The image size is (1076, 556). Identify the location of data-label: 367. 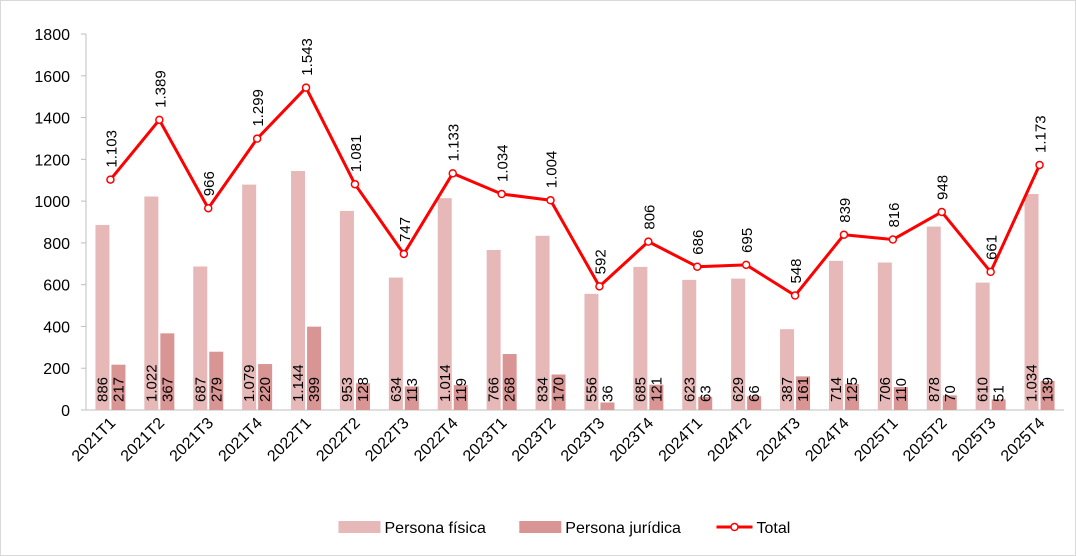
(167, 389).